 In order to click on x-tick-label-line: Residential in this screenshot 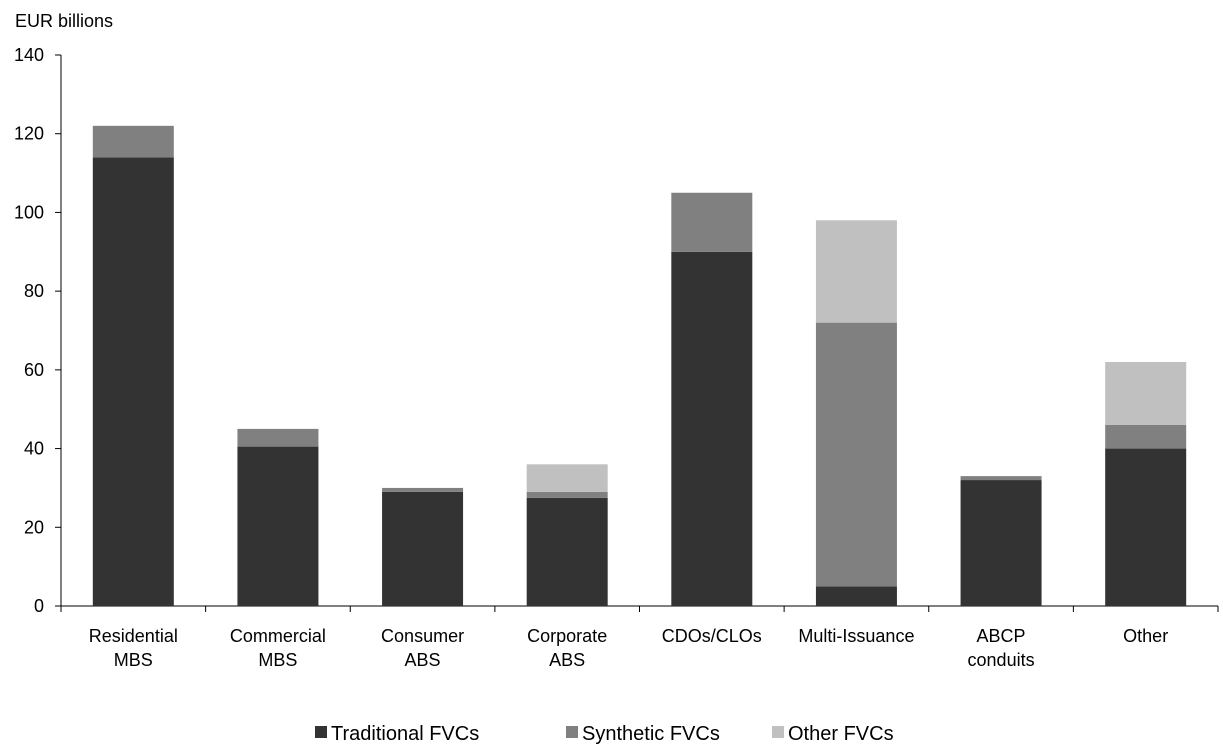, I will do `click(133, 636)`.